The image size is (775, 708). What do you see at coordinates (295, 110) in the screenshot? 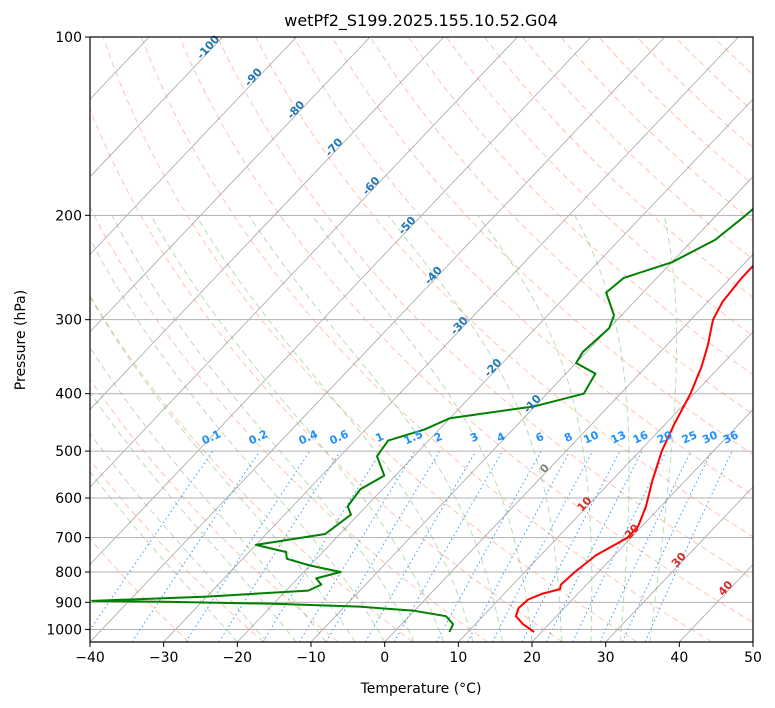
I see `isotherm-label: -80` at bounding box center [295, 110].